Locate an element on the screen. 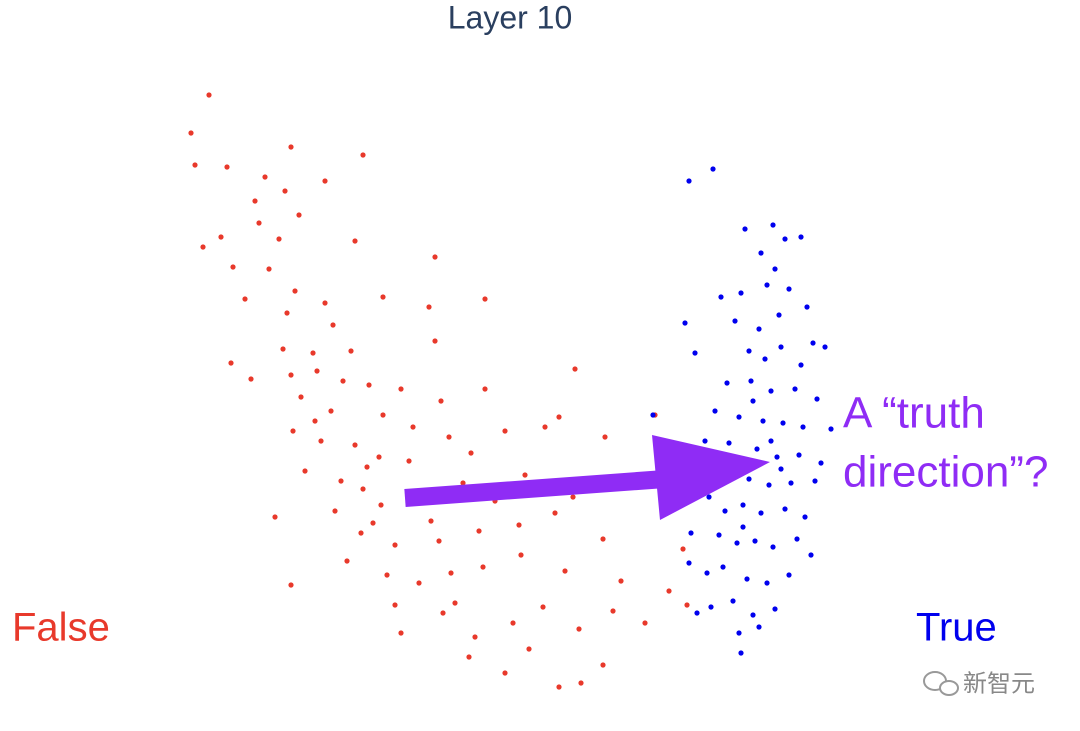  chart-title: Layer 10 is located at coordinates (510, 17).